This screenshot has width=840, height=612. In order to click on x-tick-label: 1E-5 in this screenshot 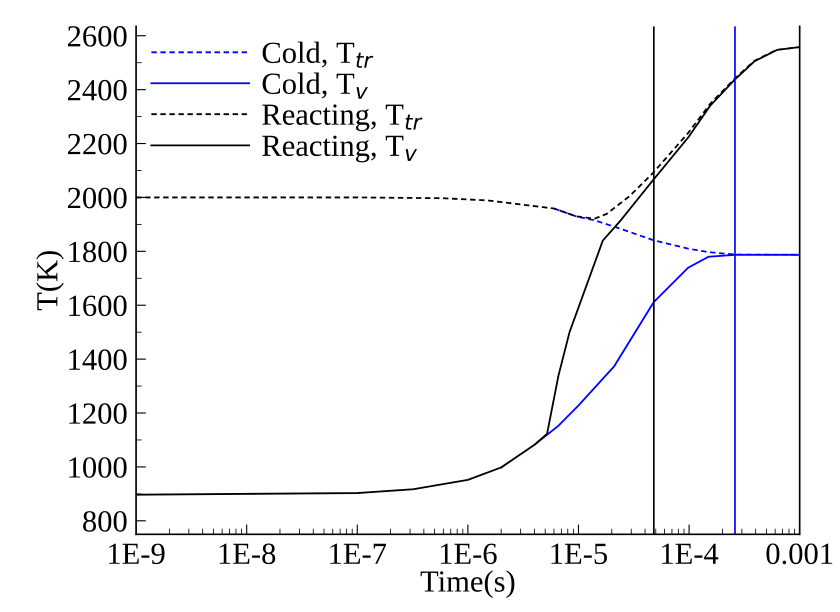, I will do `click(579, 554)`.